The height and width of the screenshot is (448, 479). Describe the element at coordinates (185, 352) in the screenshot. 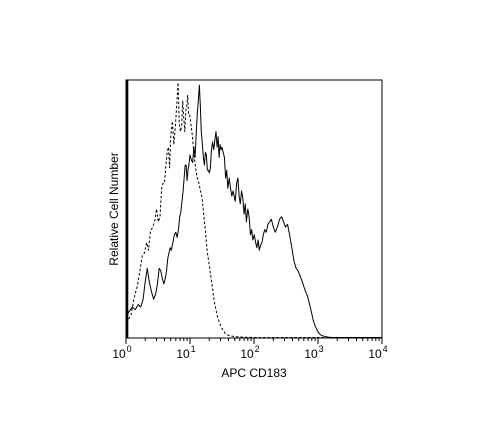

I see `x-tick-label: 10¹` at that location.